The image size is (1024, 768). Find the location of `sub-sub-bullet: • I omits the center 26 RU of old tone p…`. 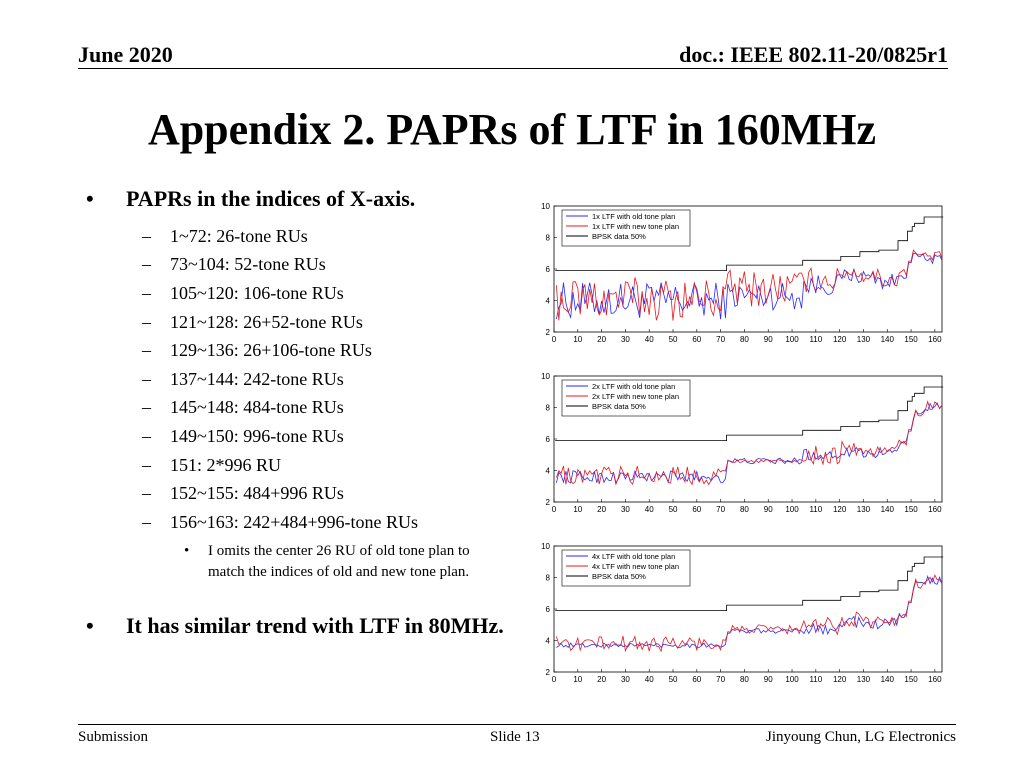

sub-sub-bullet: • I omits the center 26 RU of old tone p… is located at coordinates (360, 562).